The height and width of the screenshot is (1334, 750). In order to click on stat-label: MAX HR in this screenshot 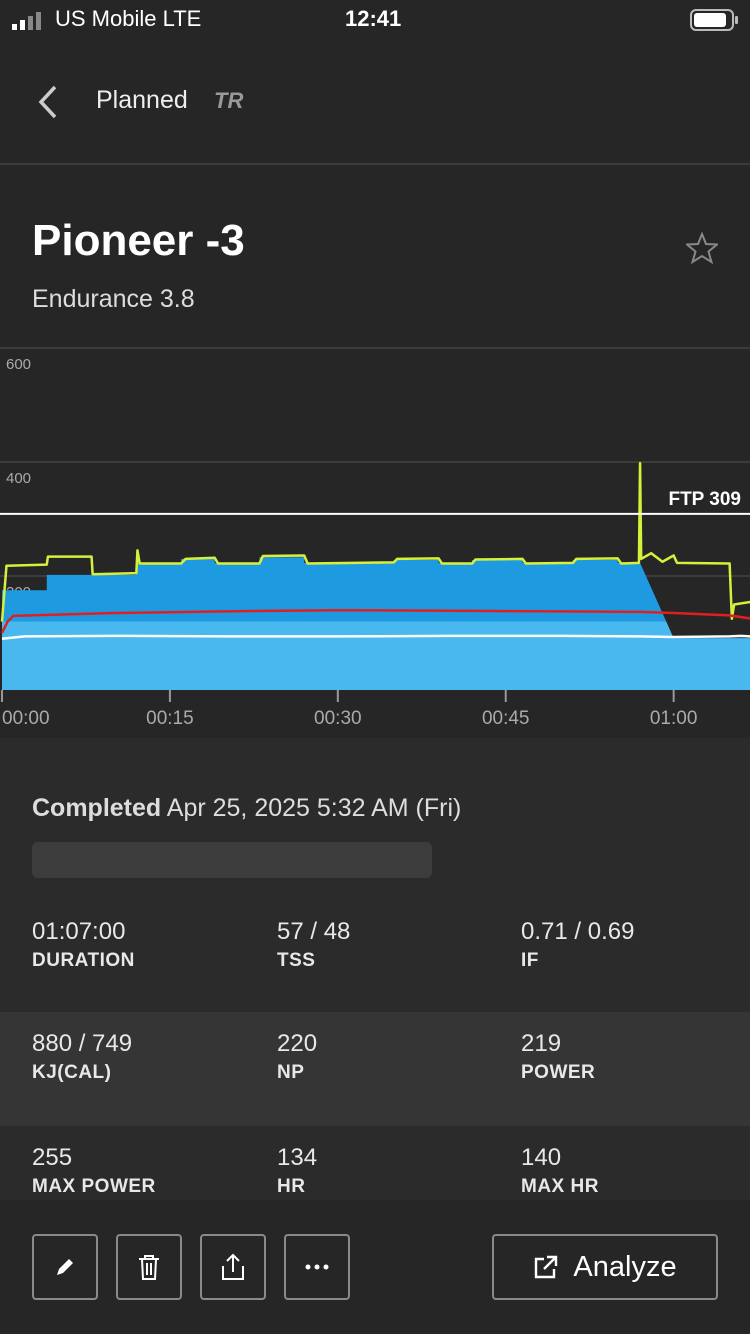, I will do `click(560, 1186)`.